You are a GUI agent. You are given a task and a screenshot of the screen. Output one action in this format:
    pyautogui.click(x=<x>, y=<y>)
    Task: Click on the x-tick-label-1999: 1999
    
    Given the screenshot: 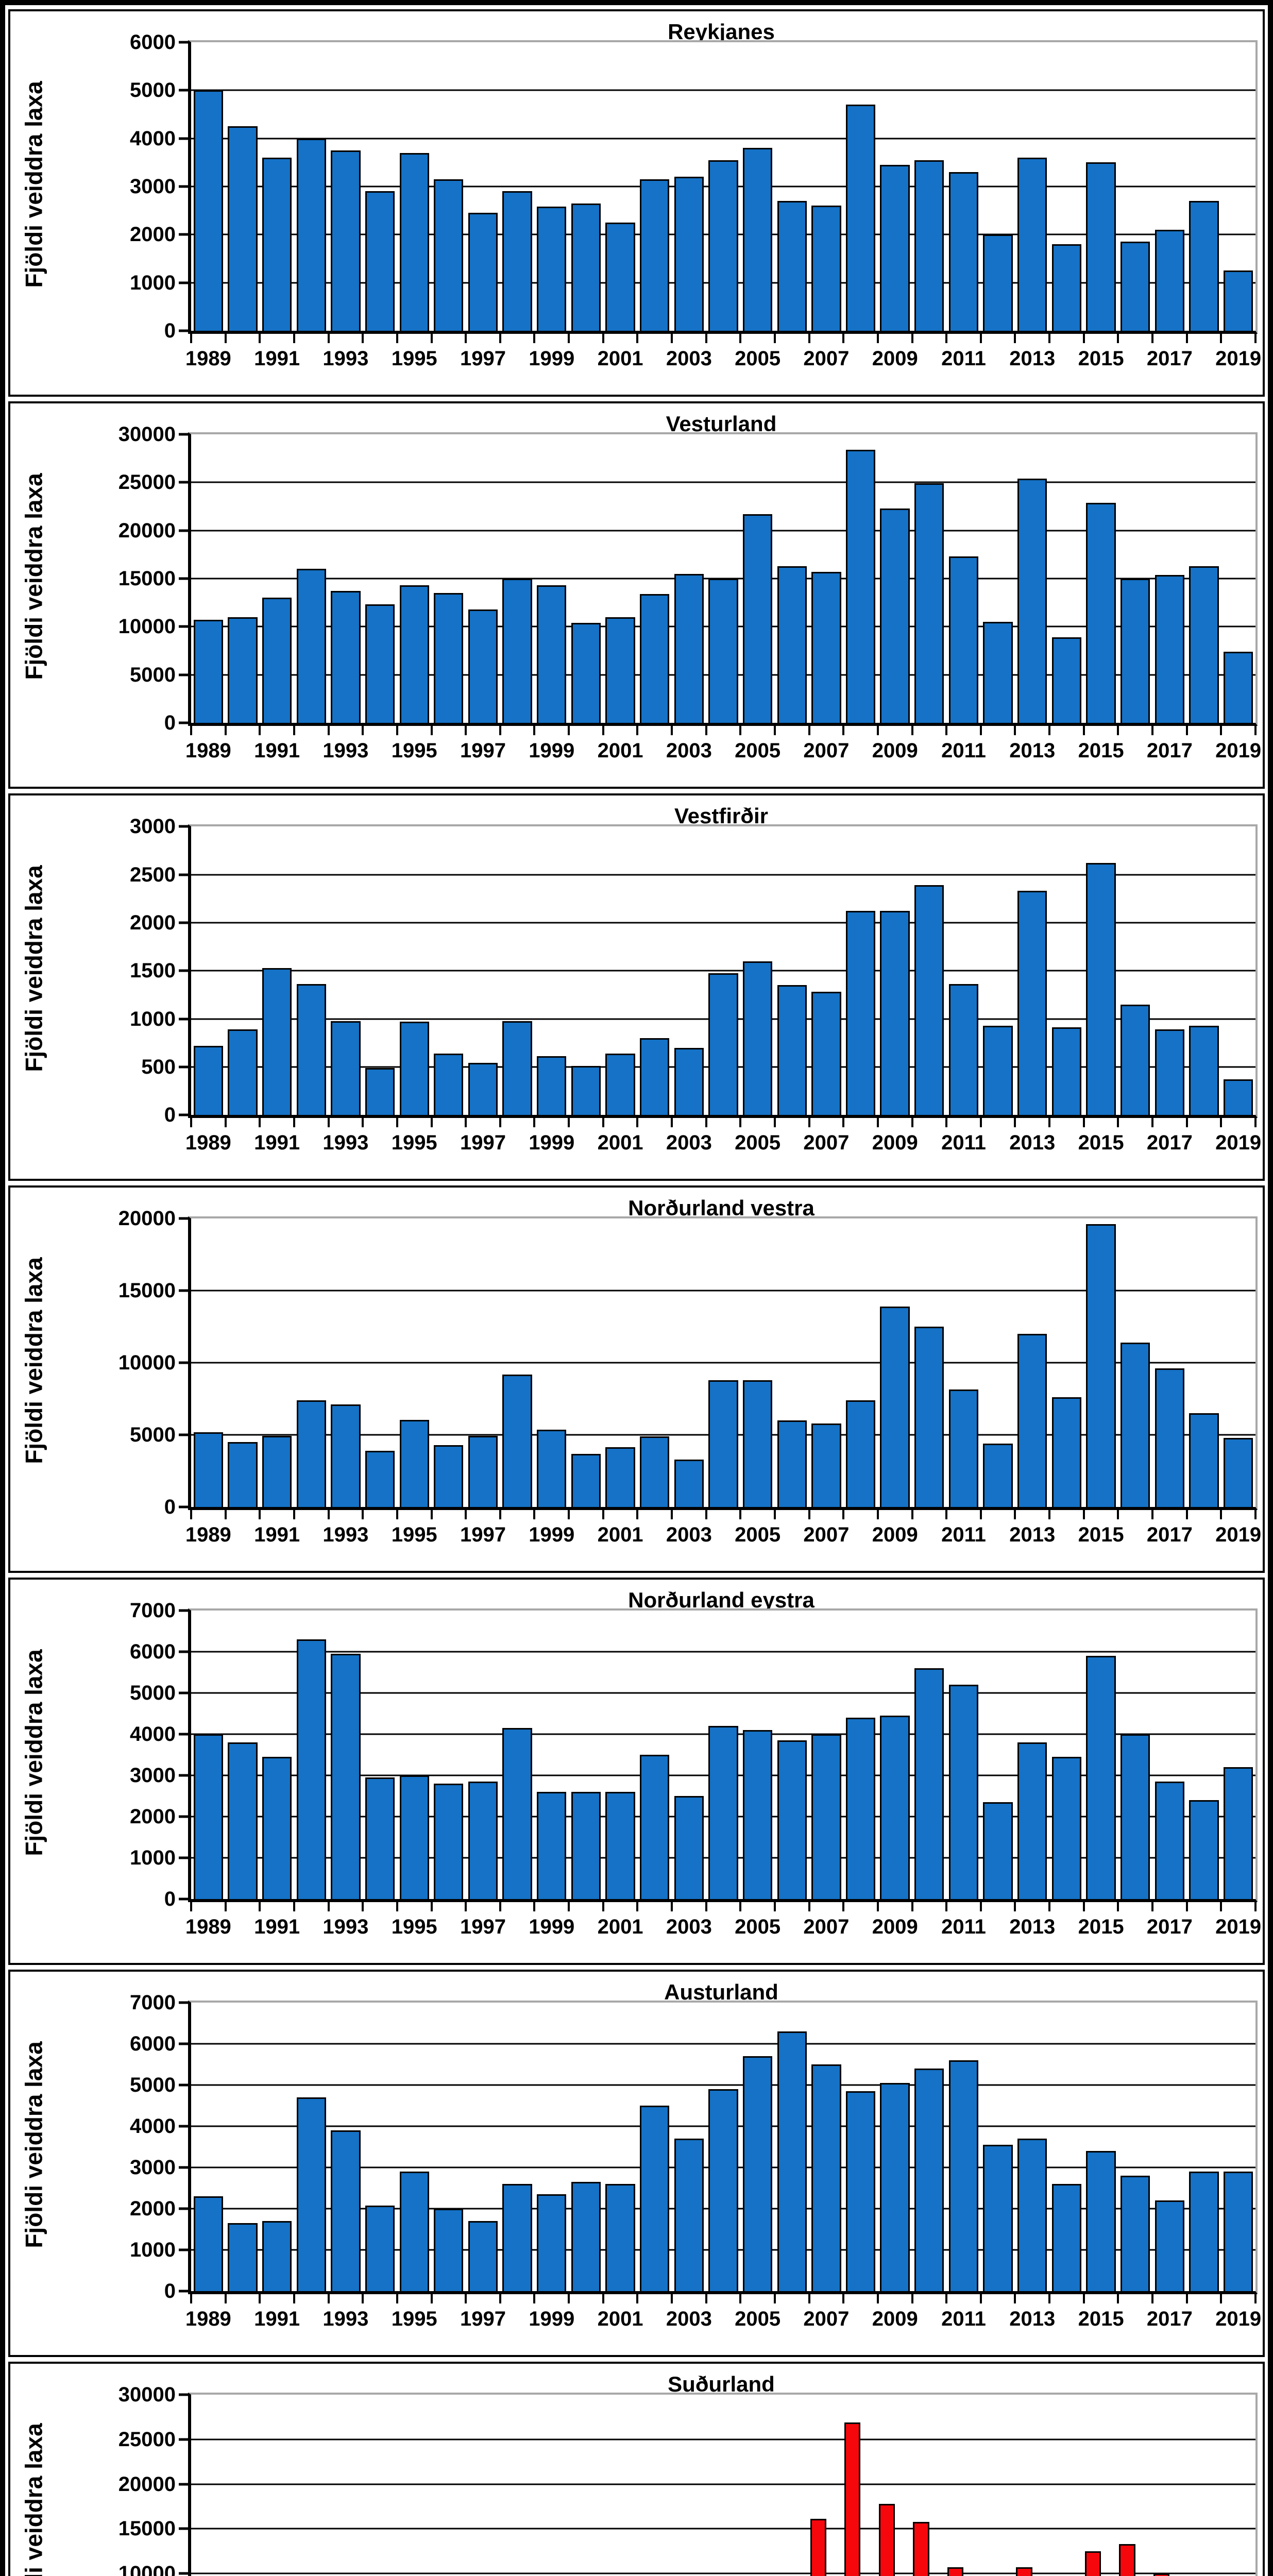 What is the action you would take?
    pyautogui.click(x=552, y=750)
    